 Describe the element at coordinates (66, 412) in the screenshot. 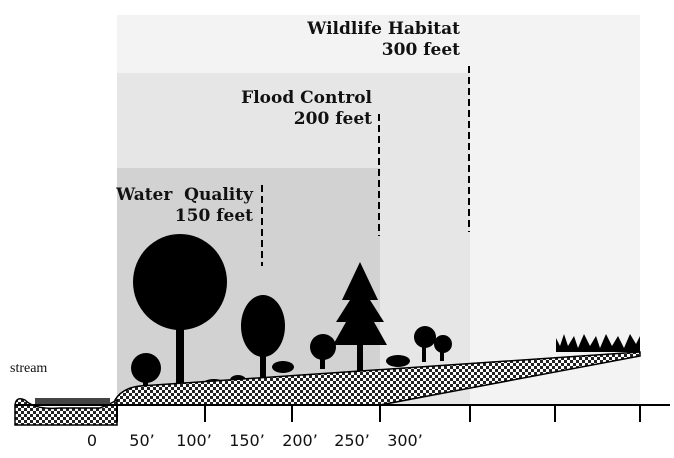

I see `stream-bed` at that location.